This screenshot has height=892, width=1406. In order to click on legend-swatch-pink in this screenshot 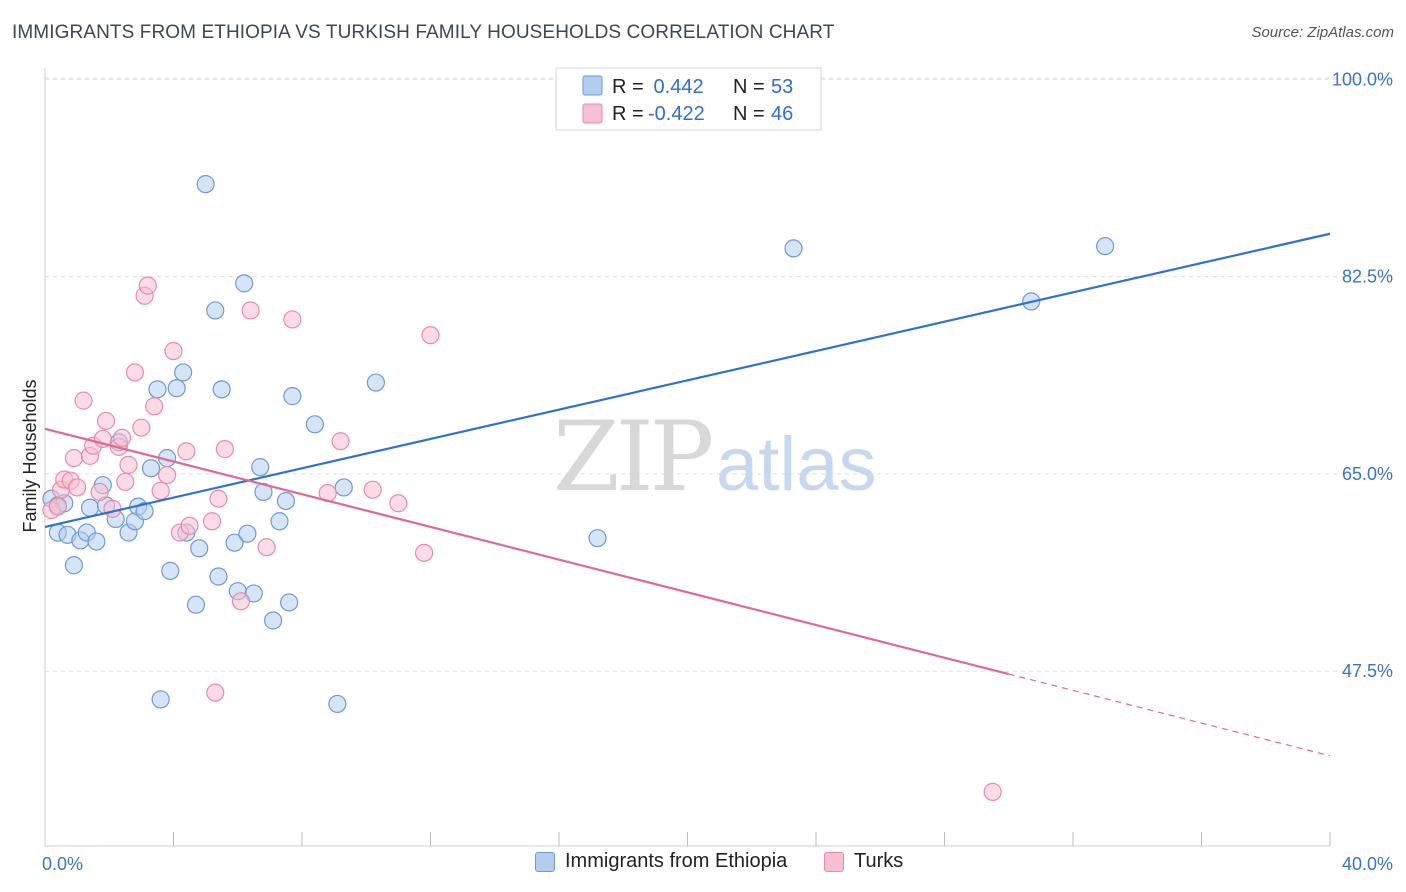, I will do `click(592, 113)`.